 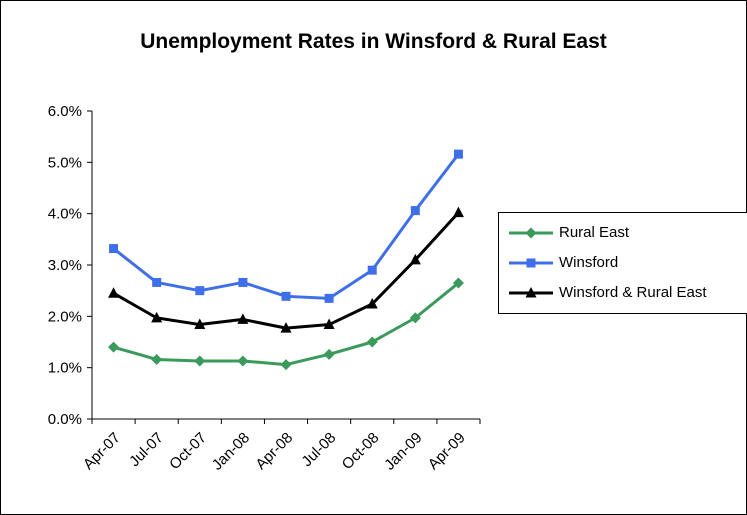 What do you see at coordinates (65, 111) in the screenshot?
I see `y-tick-label: 6.0%` at bounding box center [65, 111].